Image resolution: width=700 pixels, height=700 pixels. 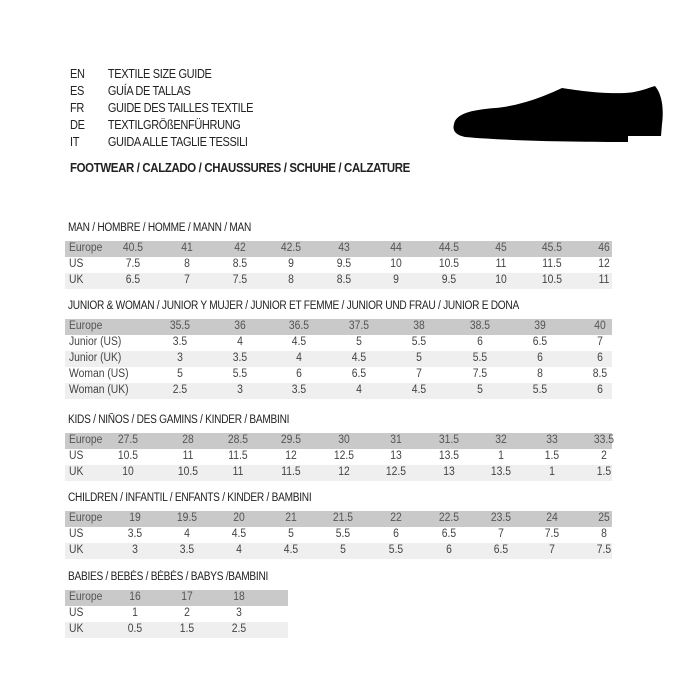 What do you see at coordinates (291, 440) in the screenshot?
I see `size-cell: 29.5` at bounding box center [291, 440].